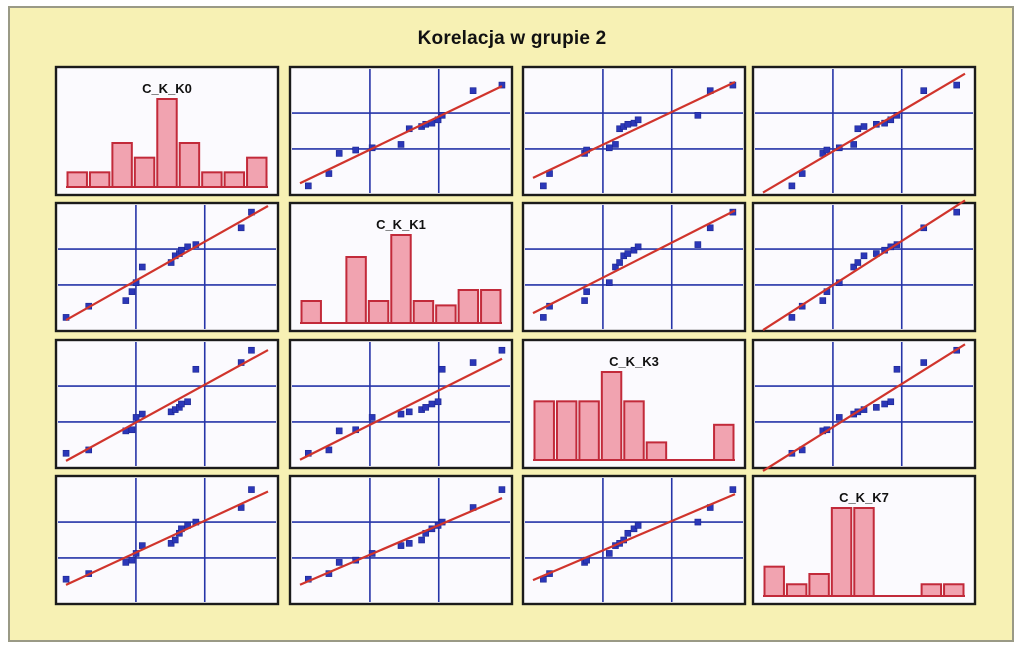 Image resolution: width=1024 pixels, height=649 pixels. Describe the element at coordinates (634, 361) in the screenshot. I see `histogram-label: C_K_K3` at that location.